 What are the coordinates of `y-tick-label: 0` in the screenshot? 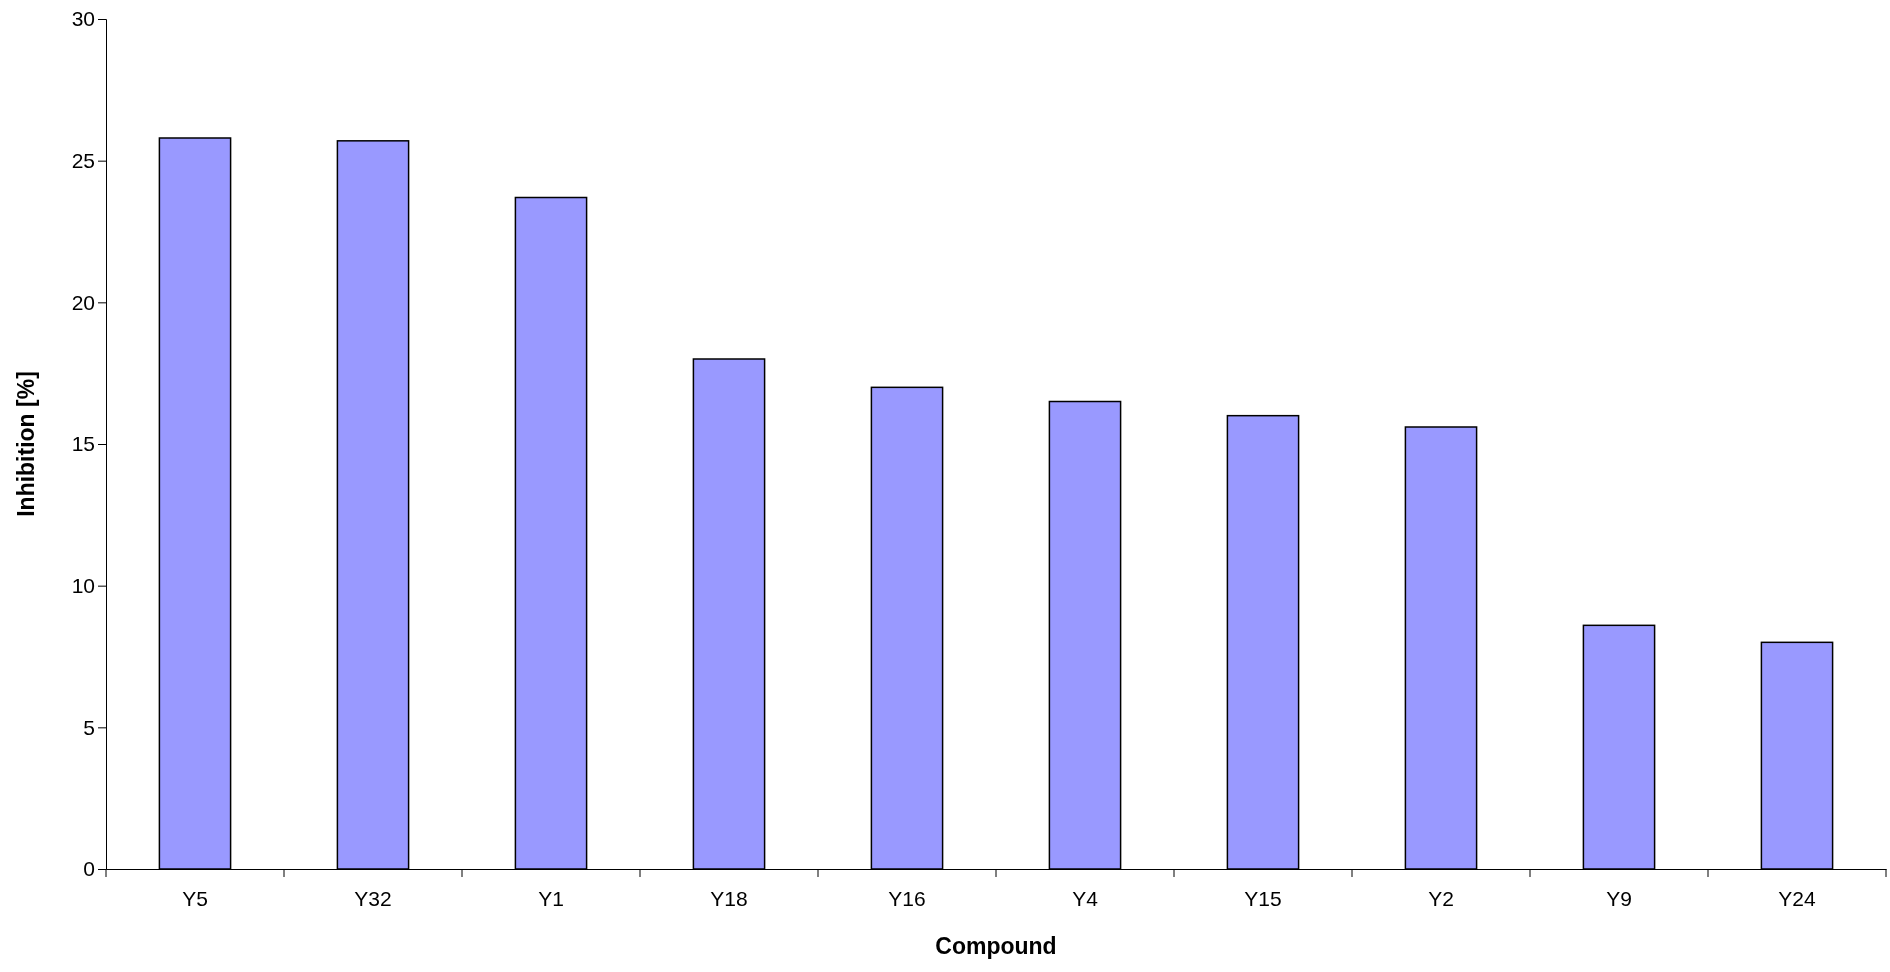 It's located at (89, 869).